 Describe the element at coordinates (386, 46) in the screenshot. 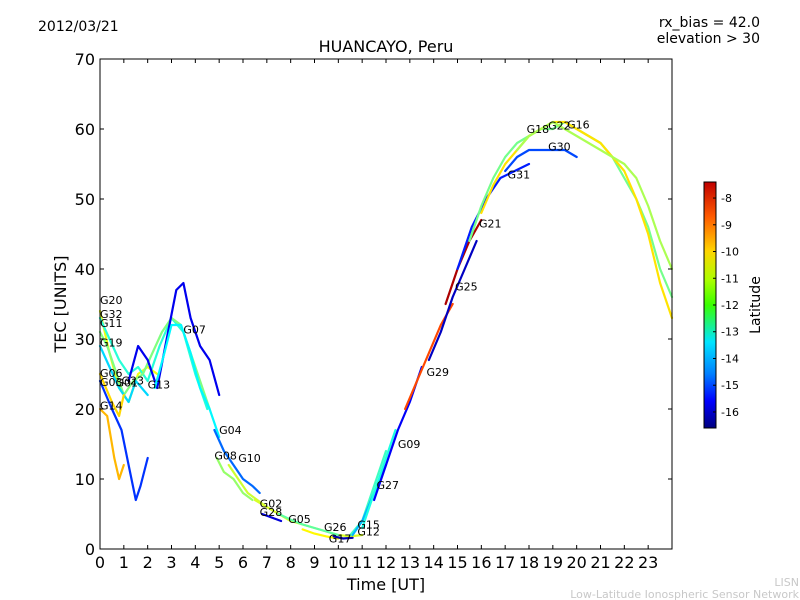

I see `chart-title: HUANCAYO, Peru` at that location.